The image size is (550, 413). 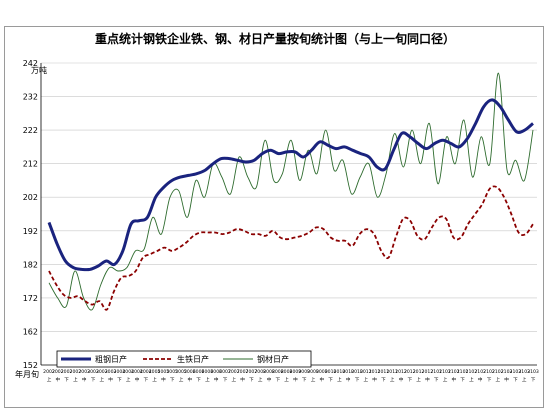 I want to click on y-tick-label: 152, so click(x=30, y=365).